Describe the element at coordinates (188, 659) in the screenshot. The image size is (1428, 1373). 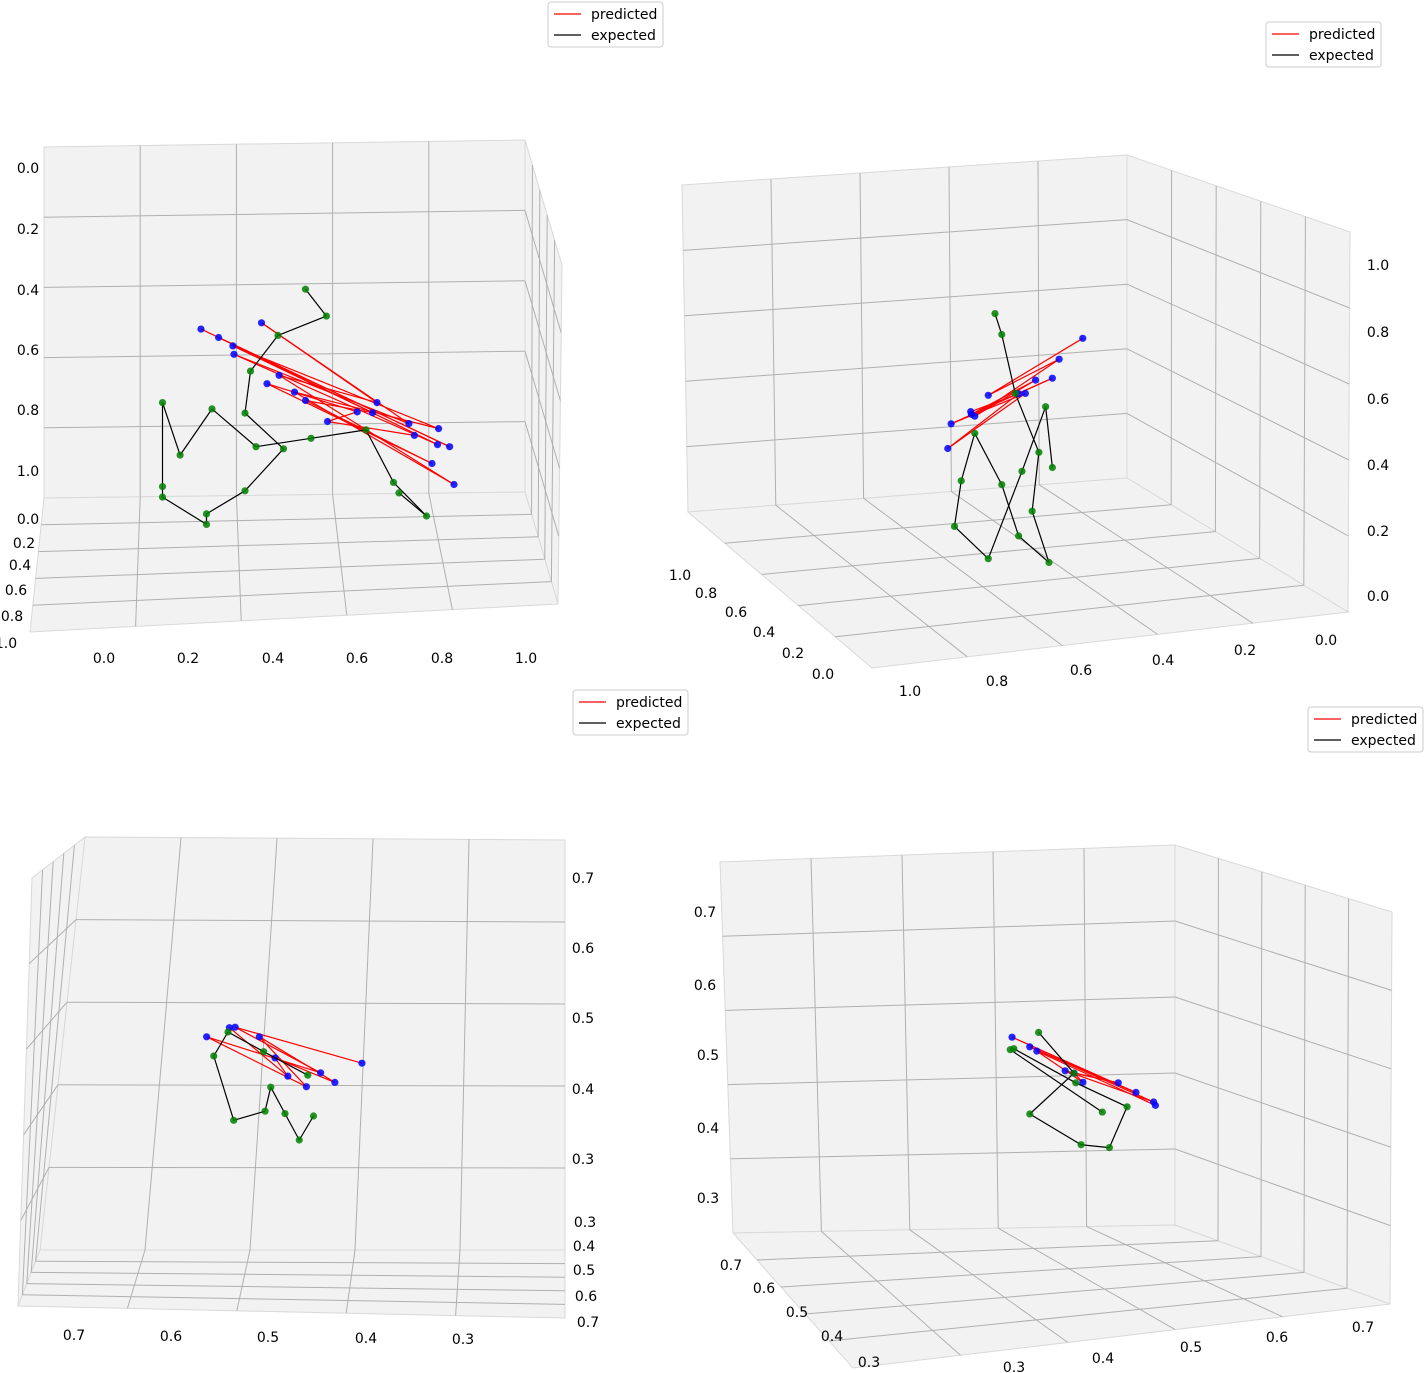
I see `x-tick-label: 0.2` at that location.